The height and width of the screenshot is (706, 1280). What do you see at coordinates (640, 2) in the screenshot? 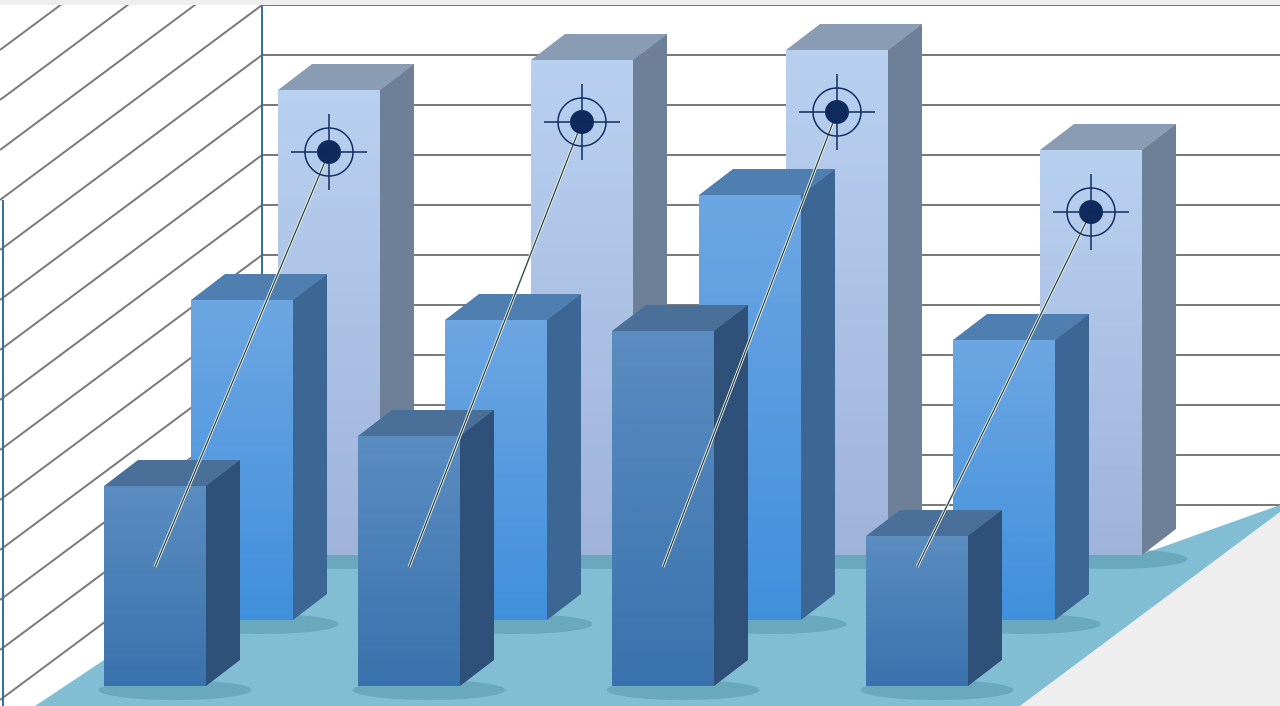
I see `top-margin` at bounding box center [640, 2].